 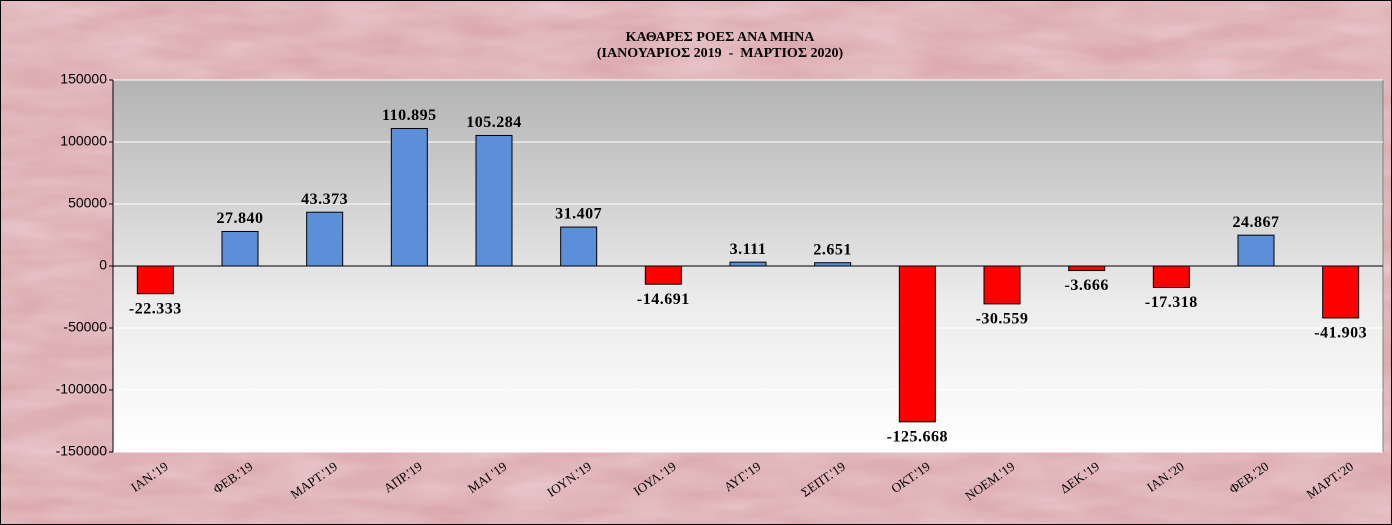 I want to click on y-tick-label: -50000, so click(x=85, y=327).